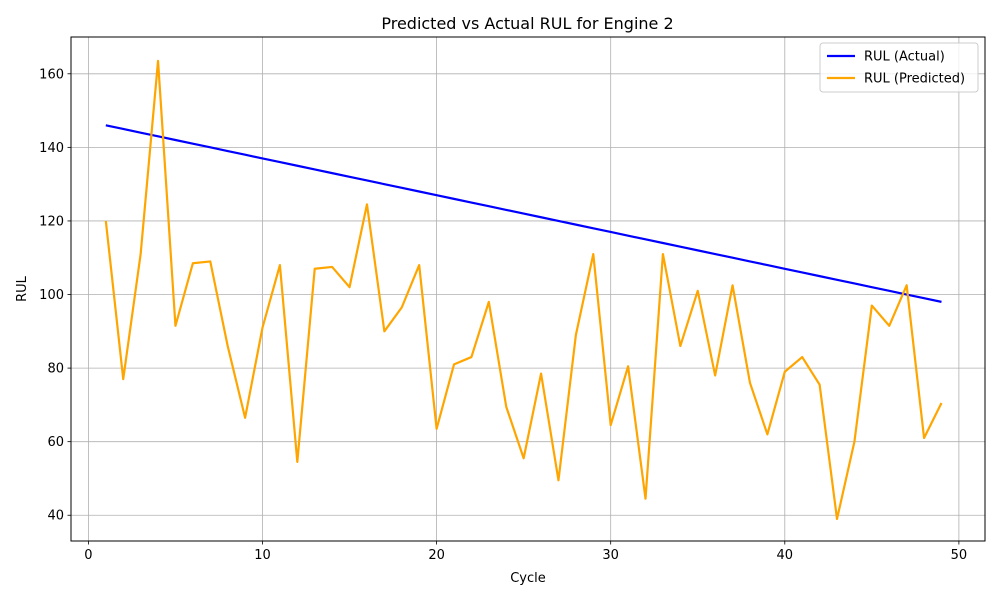  I want to click on y-axis-label: RUL, so click(22, 288).